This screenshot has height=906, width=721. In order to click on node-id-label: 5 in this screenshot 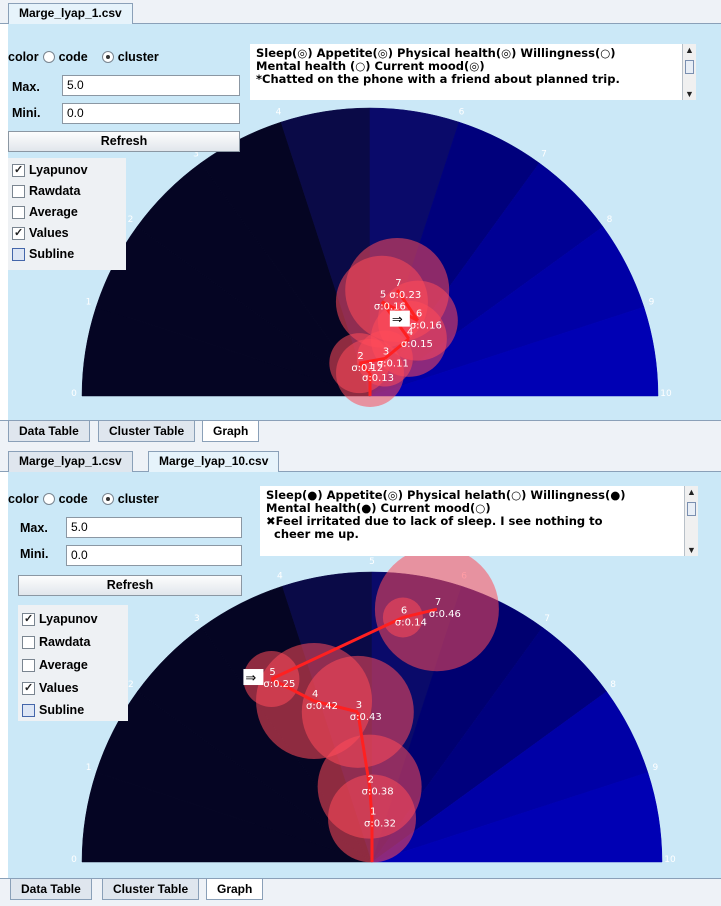, I will do `click(272, 672)`.